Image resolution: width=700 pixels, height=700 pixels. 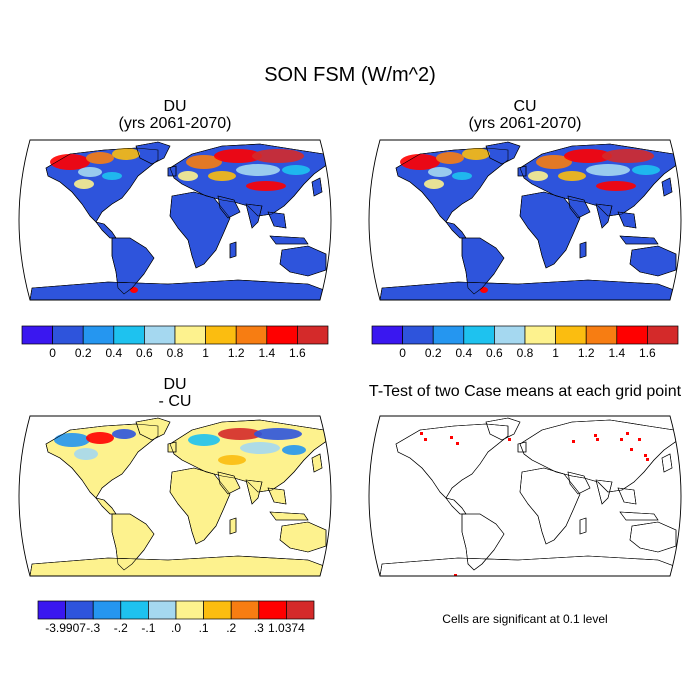 I want to click on map-ttest, so click(x=525, y=496).